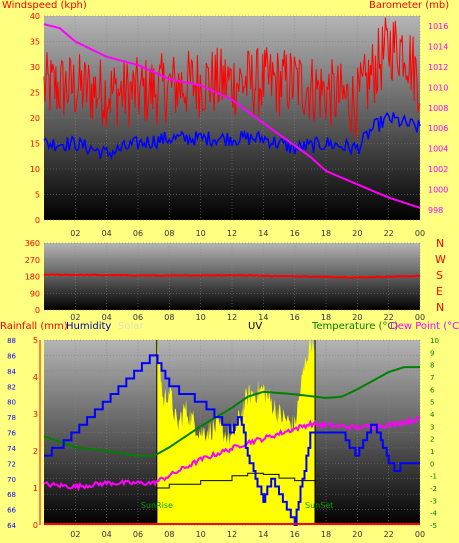 The height and width of the screenshot is (543, 459). Describe the element at coordinates (35, 525) in the screenshot. I see `rainfall-y-tick: 0` at that location.